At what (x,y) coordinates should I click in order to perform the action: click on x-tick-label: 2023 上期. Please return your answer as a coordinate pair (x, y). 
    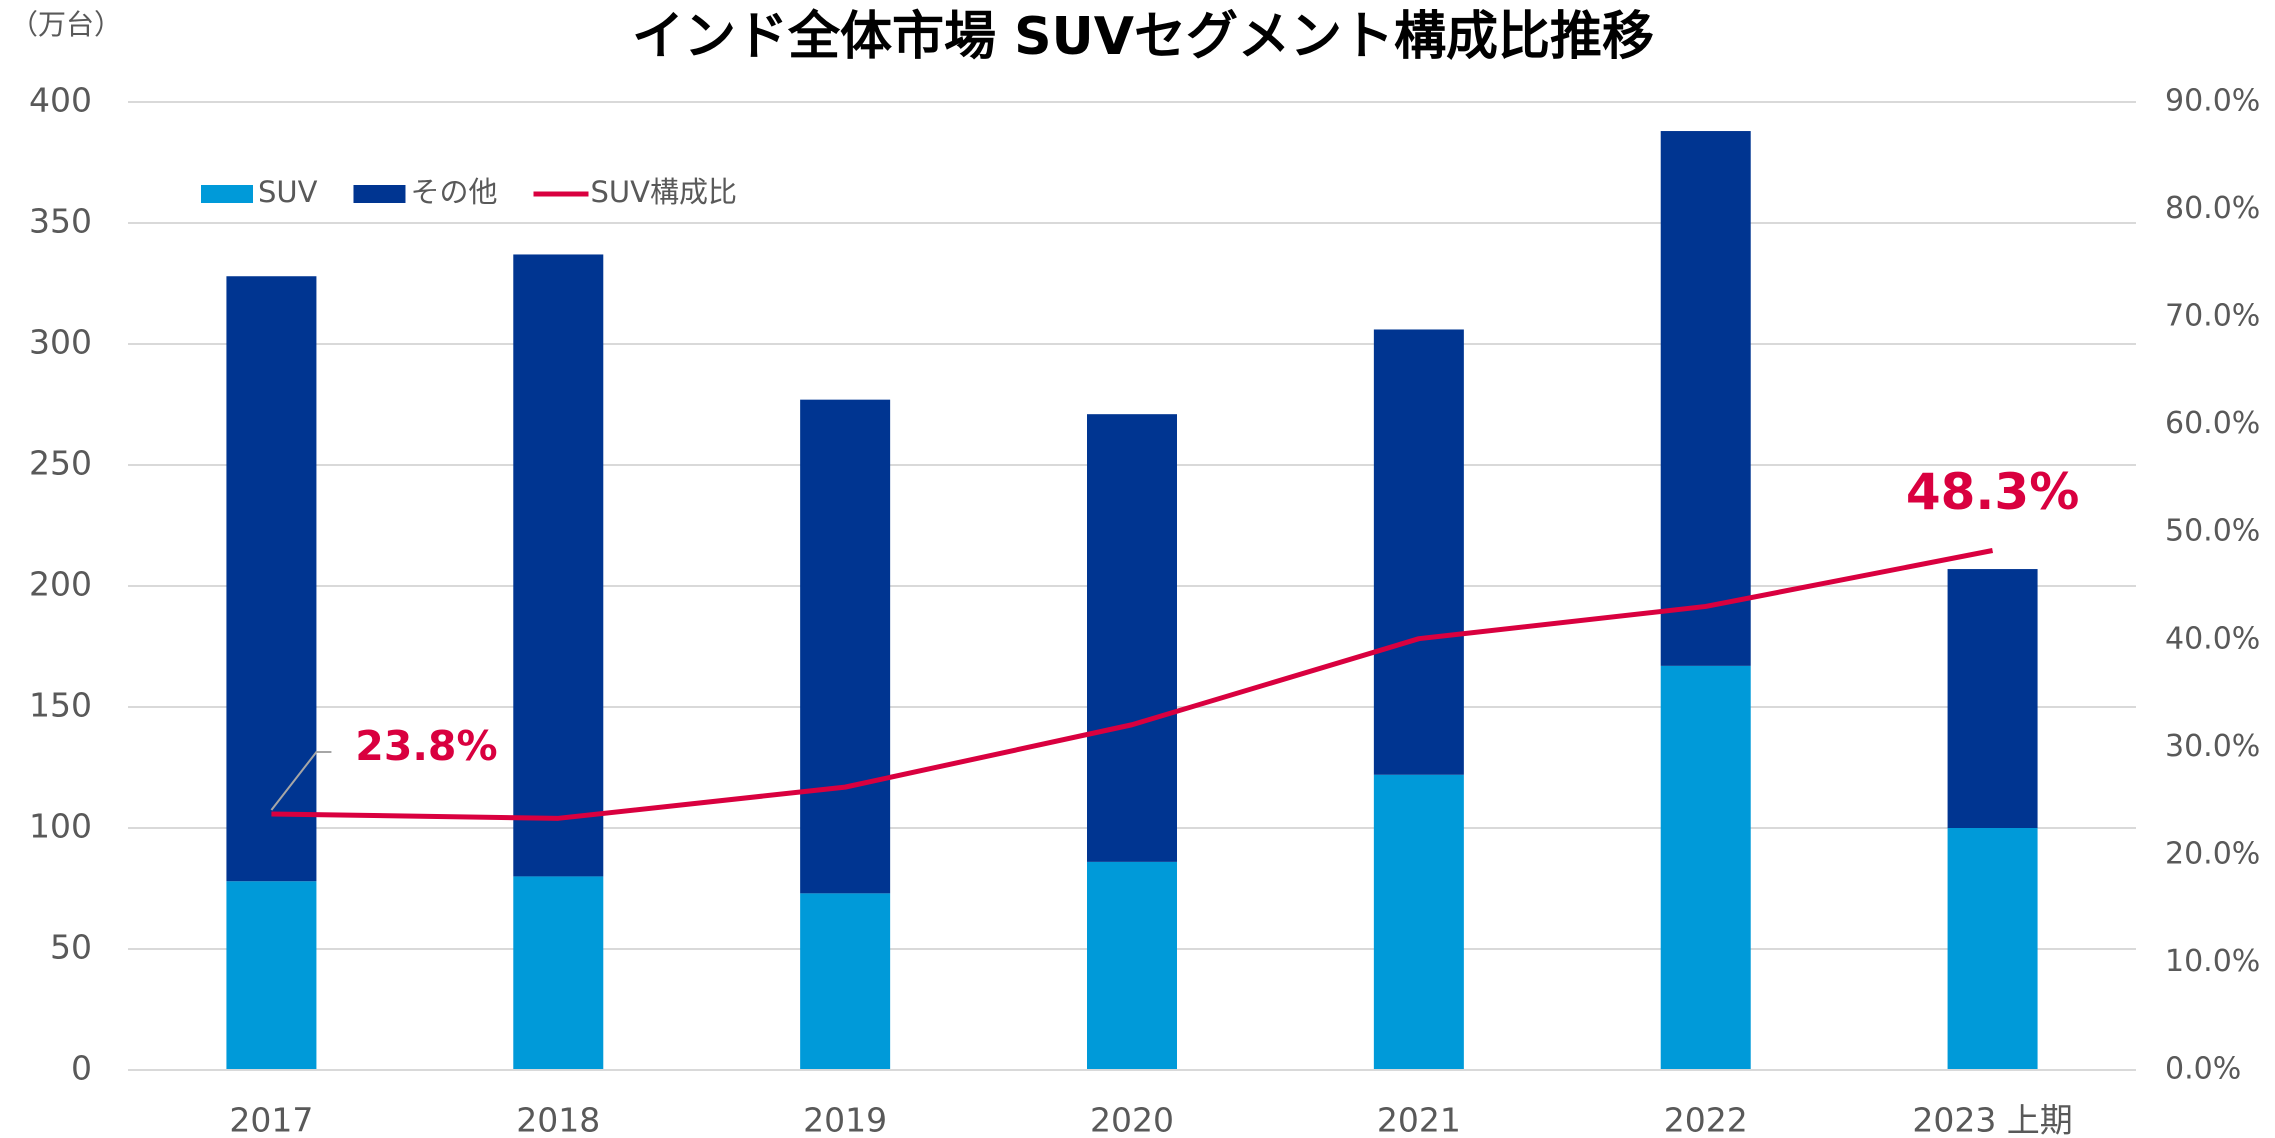
    Looking at the image, I should click on (1992, 1119).